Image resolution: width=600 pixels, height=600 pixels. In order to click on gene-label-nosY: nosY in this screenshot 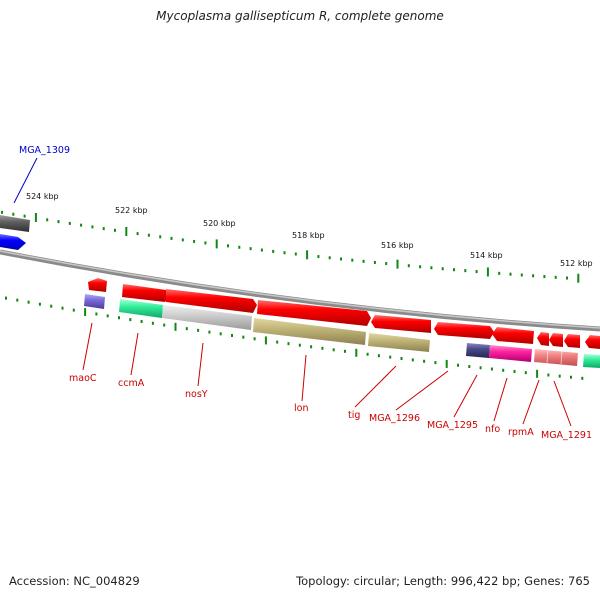, I will do `click(196, 394)`.